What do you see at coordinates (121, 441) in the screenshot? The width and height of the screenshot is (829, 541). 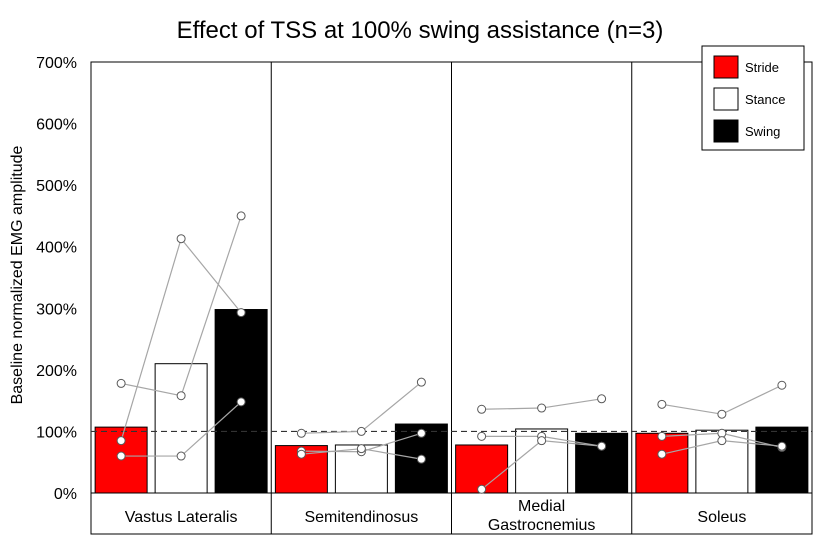 I see `subject-point-2-stride-vastus-lateralis` at bounding box center [121, 441].